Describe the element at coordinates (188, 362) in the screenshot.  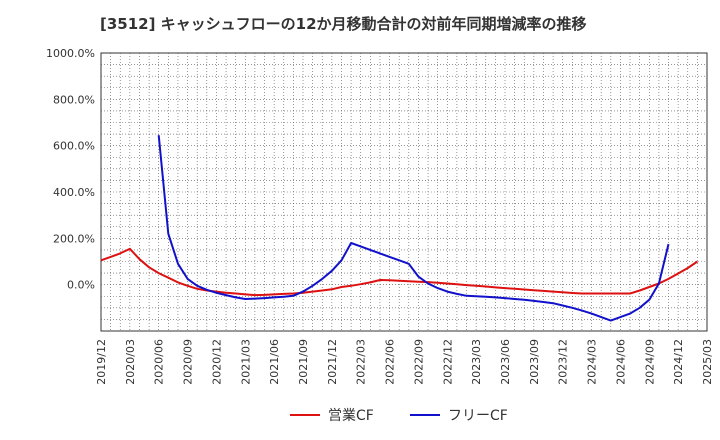
I see `x-tick-label: 2020/09` at that location.